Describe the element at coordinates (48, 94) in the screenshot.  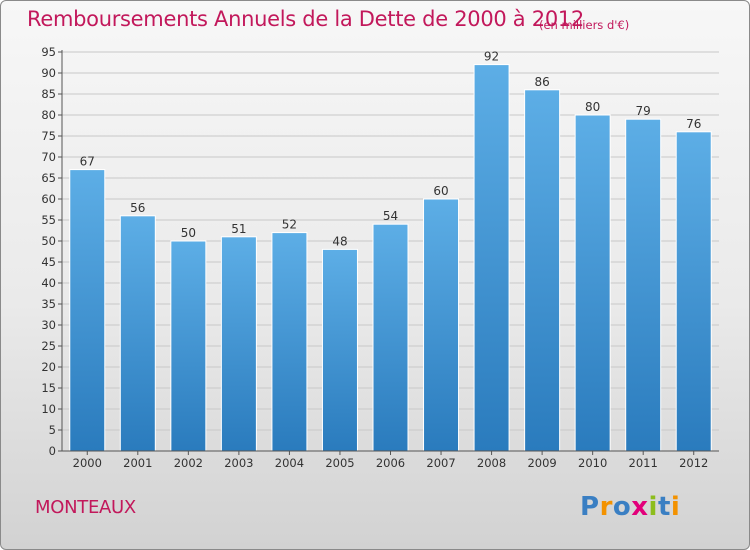
I see `y-tick-label: 85` at that location.